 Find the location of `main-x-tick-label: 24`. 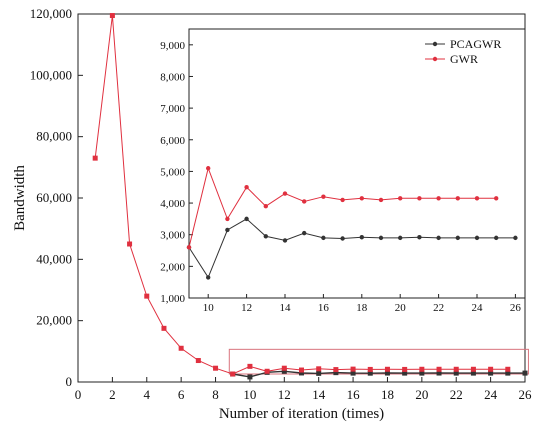

main-x-tick-label: 24 is located at coordinates (491, 394).